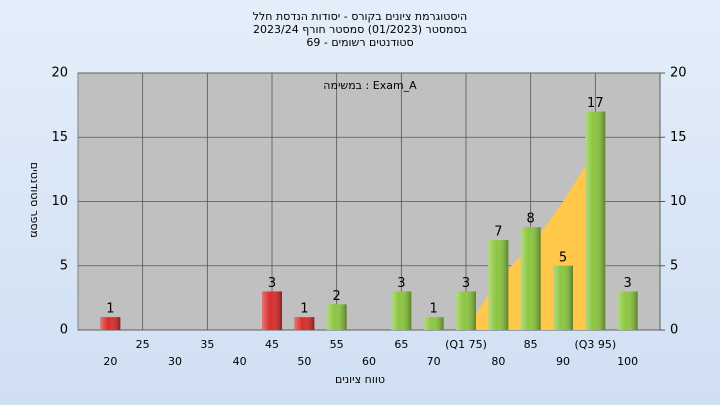 This screenshot has width=720, height=405. Describe the element at coordinates (369, 361) in the screenshot. I see `x-tick-label: 60` at that location.